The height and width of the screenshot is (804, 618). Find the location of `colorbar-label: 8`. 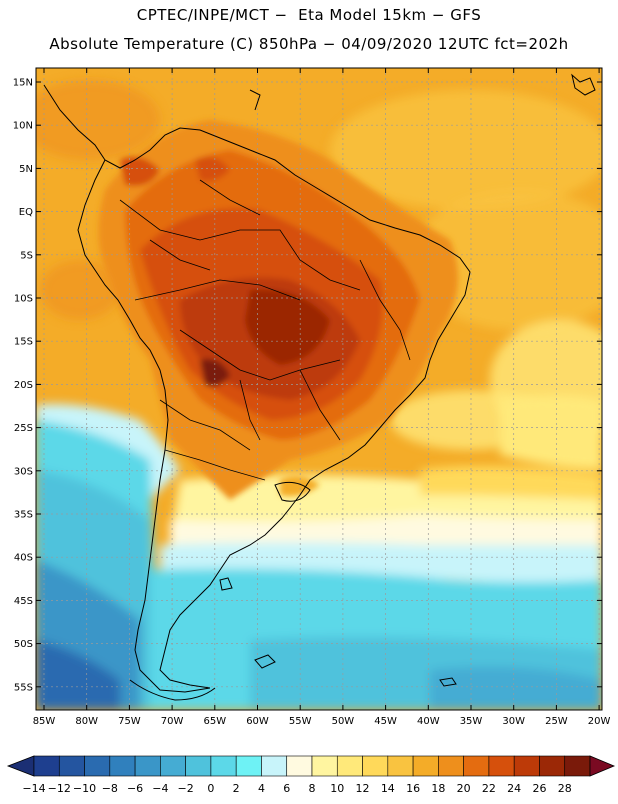

colorbar-label: 8 is located at coordinates (312, 788).